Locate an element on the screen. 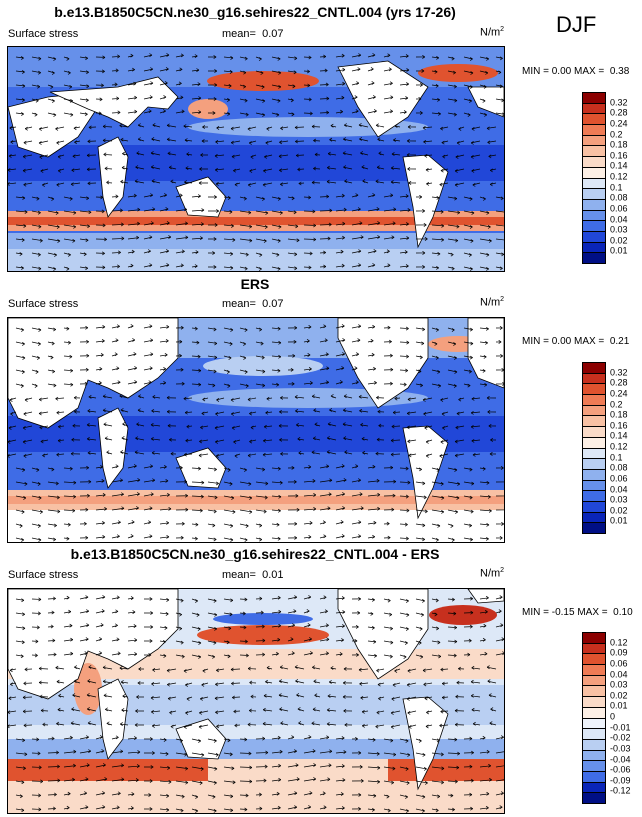 The image size is (642, 817). colorbar-tick-label: 0.06 is located at coordinates (619, 478).